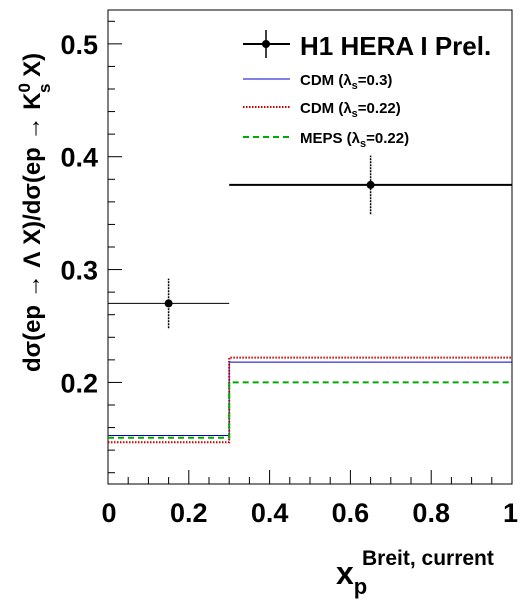 The image size is (527, 604). Describe the element at coordinates (91, 247) in the screenshot. I see `y-axis: 0.2 0.3 0.4 0.5` at that location.